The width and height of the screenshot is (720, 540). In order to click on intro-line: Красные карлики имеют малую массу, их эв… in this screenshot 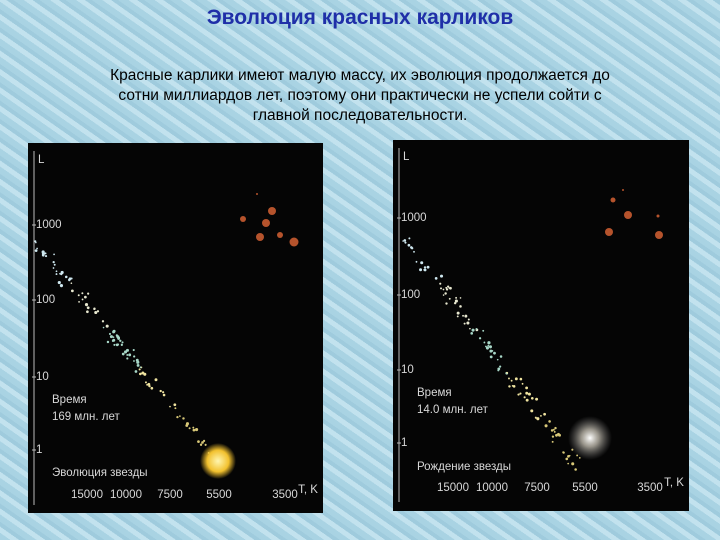, I will do `click(360, 75)`.